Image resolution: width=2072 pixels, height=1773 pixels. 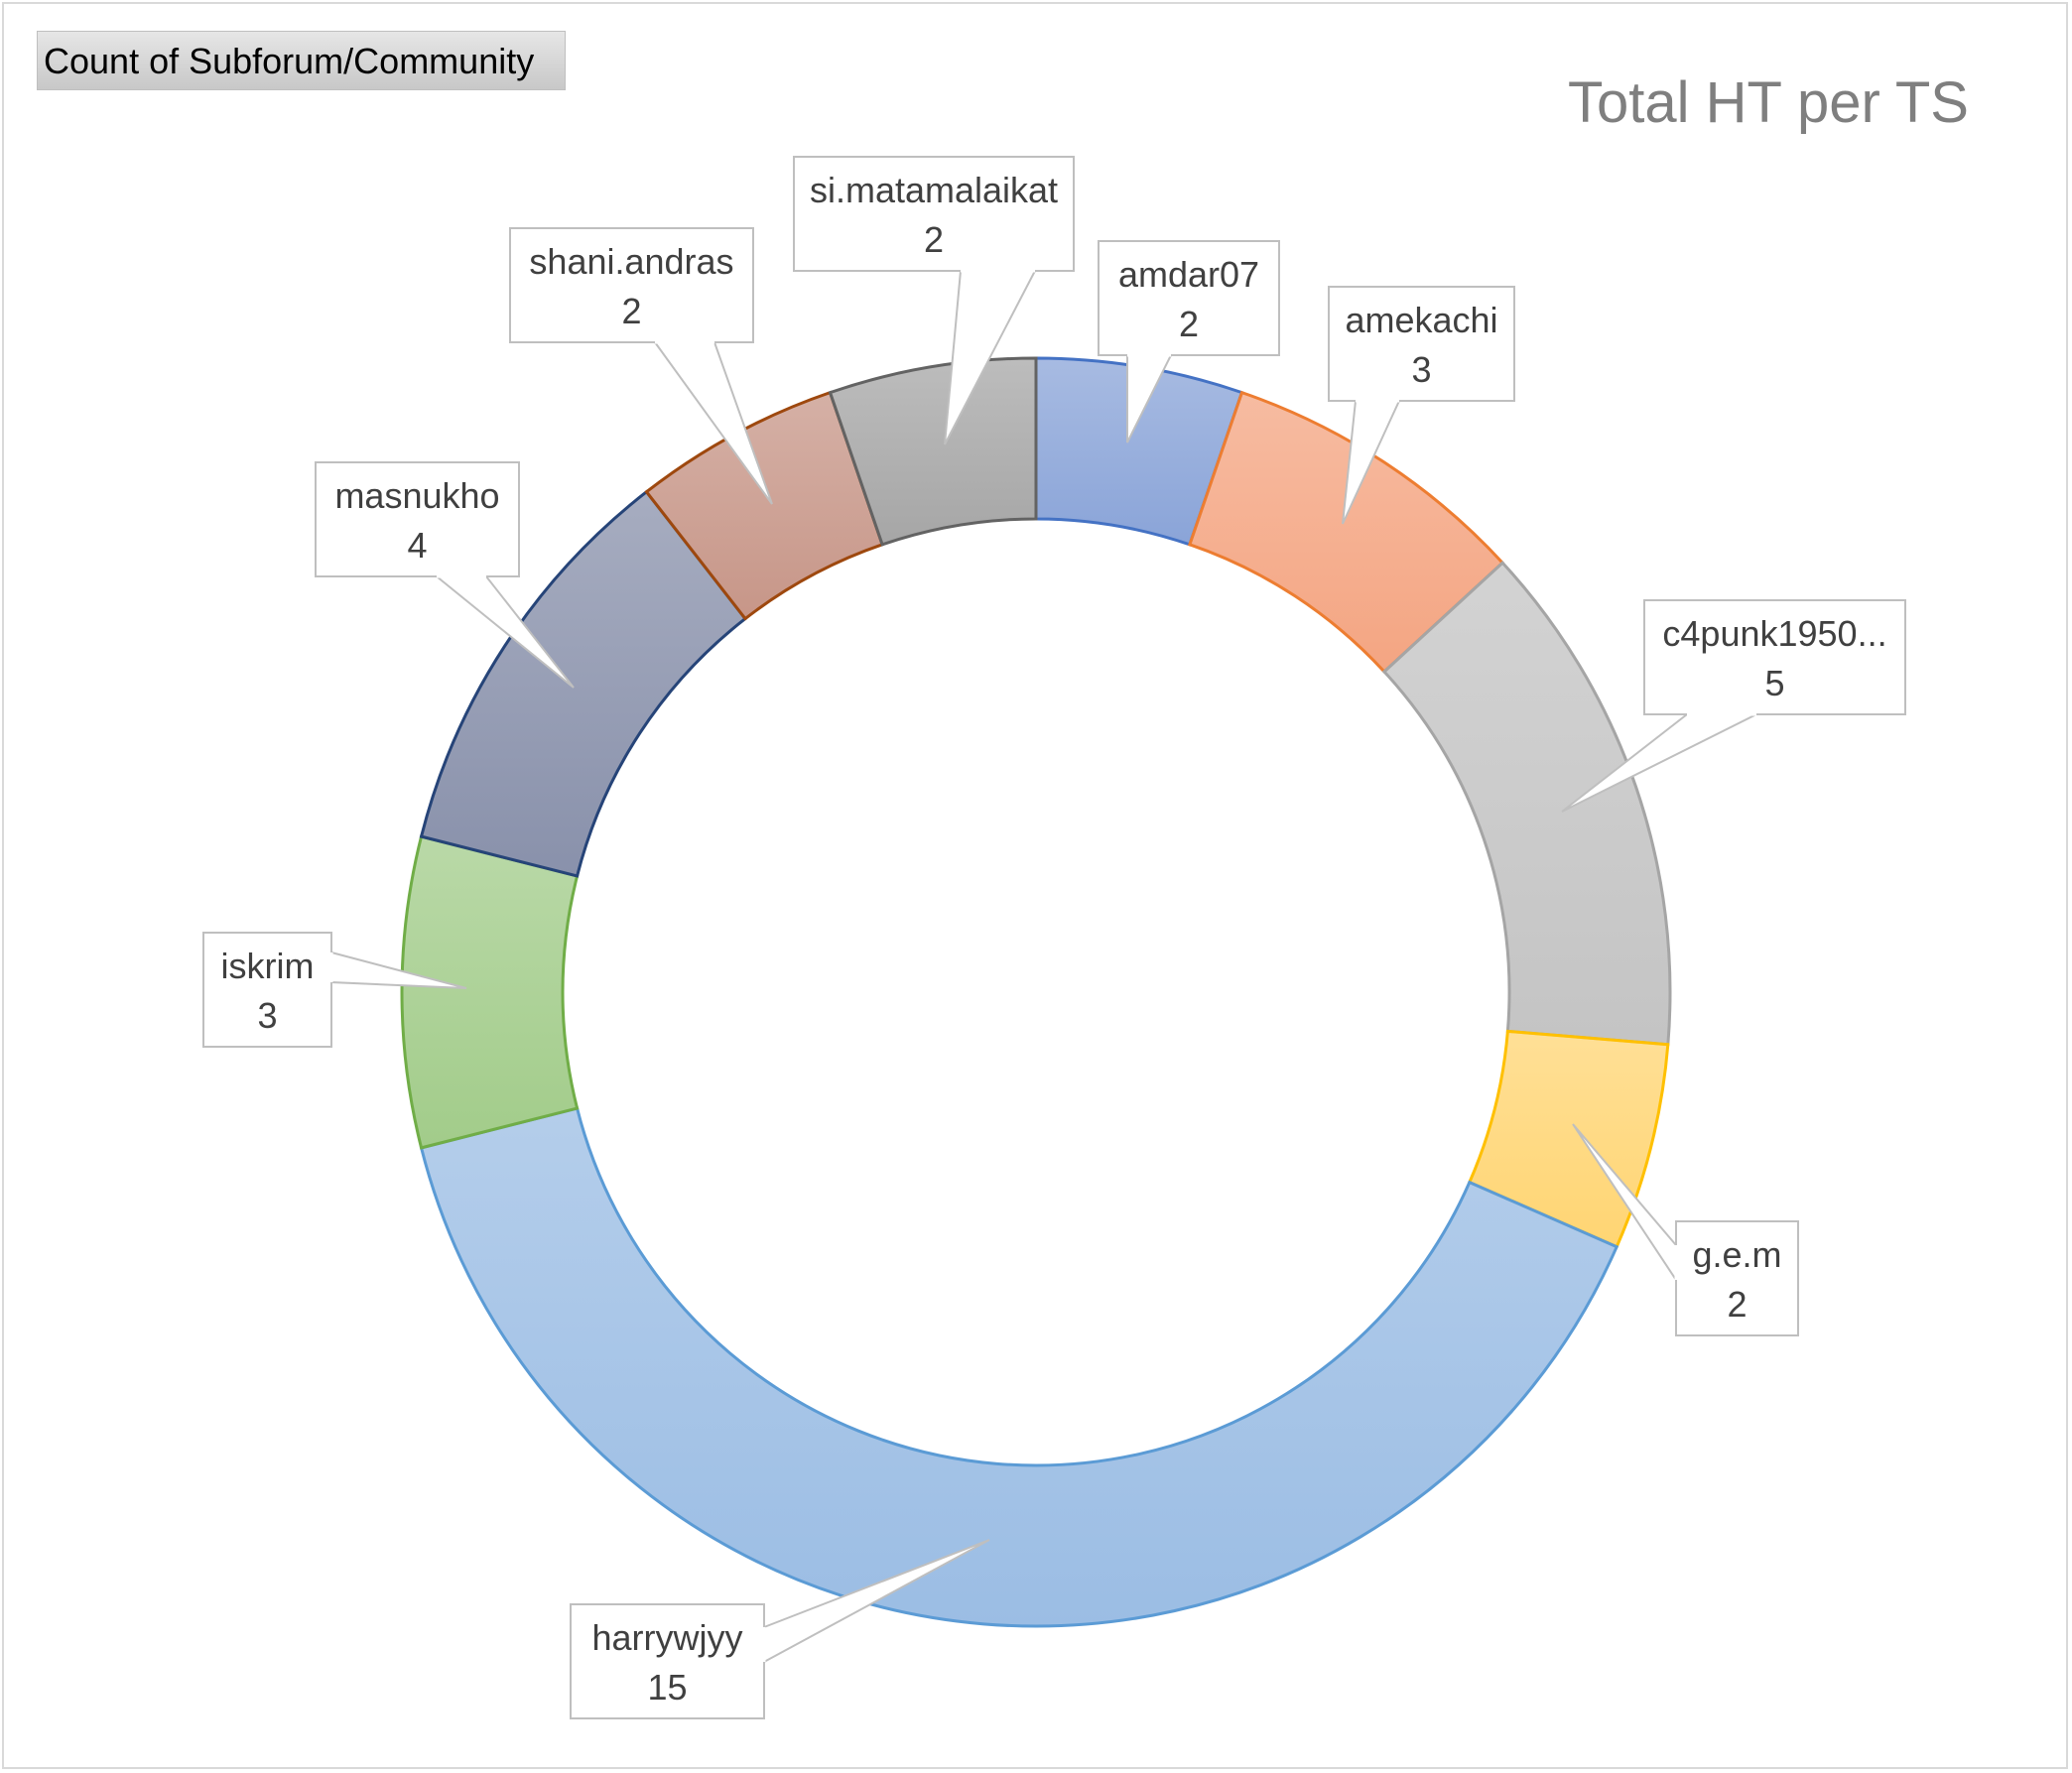 I want to click on slice-iskrim, so click(x=490, y=992).